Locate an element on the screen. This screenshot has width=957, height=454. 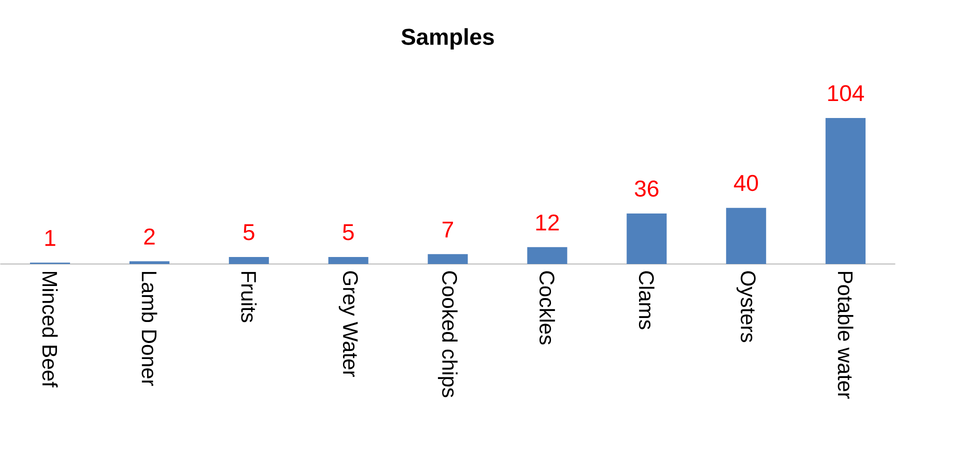
x-tick-label: Oysters is located at coordinates (746, 306).